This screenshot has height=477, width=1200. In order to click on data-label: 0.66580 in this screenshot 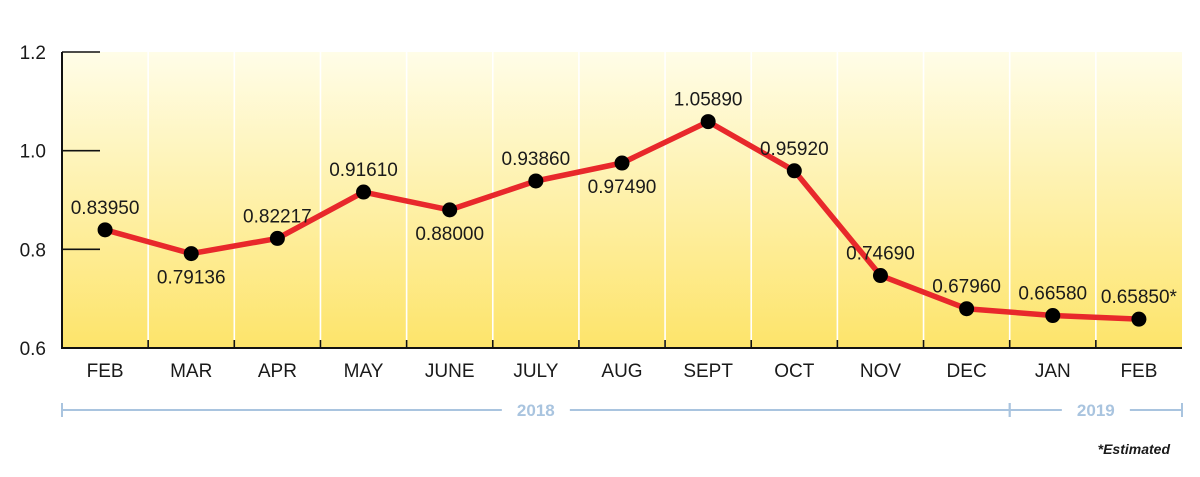, I will do `click(1052, 294)`.